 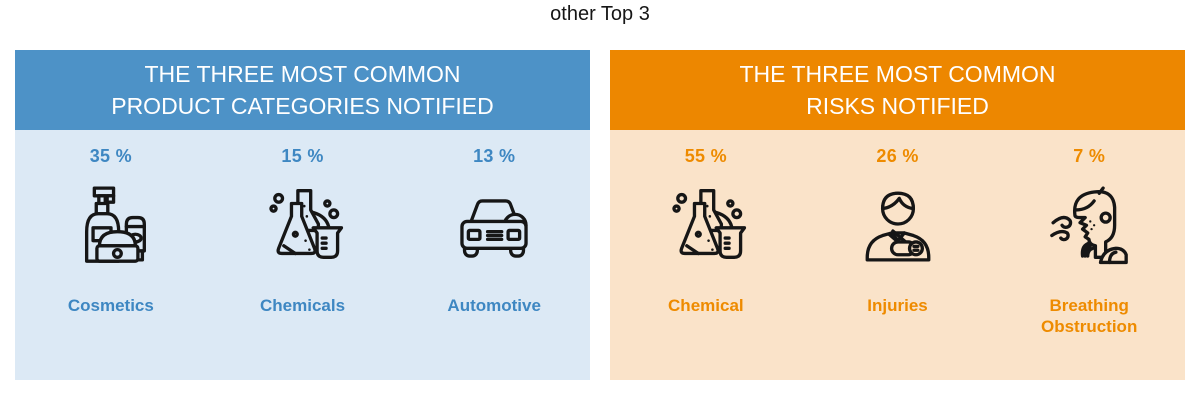 I want to click on page-title: other Top 3, so click(x=600, y=14).